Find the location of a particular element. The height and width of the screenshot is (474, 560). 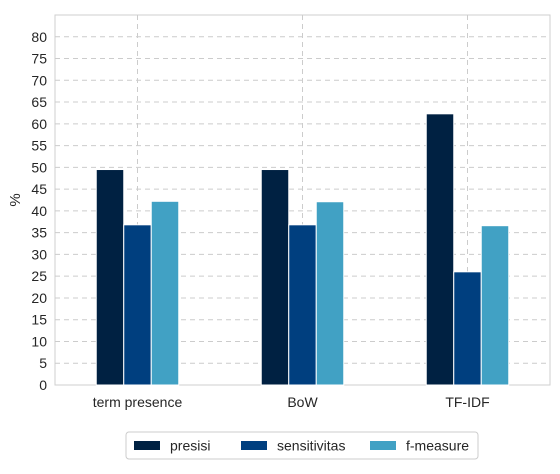

y-tick-label: 40 is located at coordinates (39, 211).